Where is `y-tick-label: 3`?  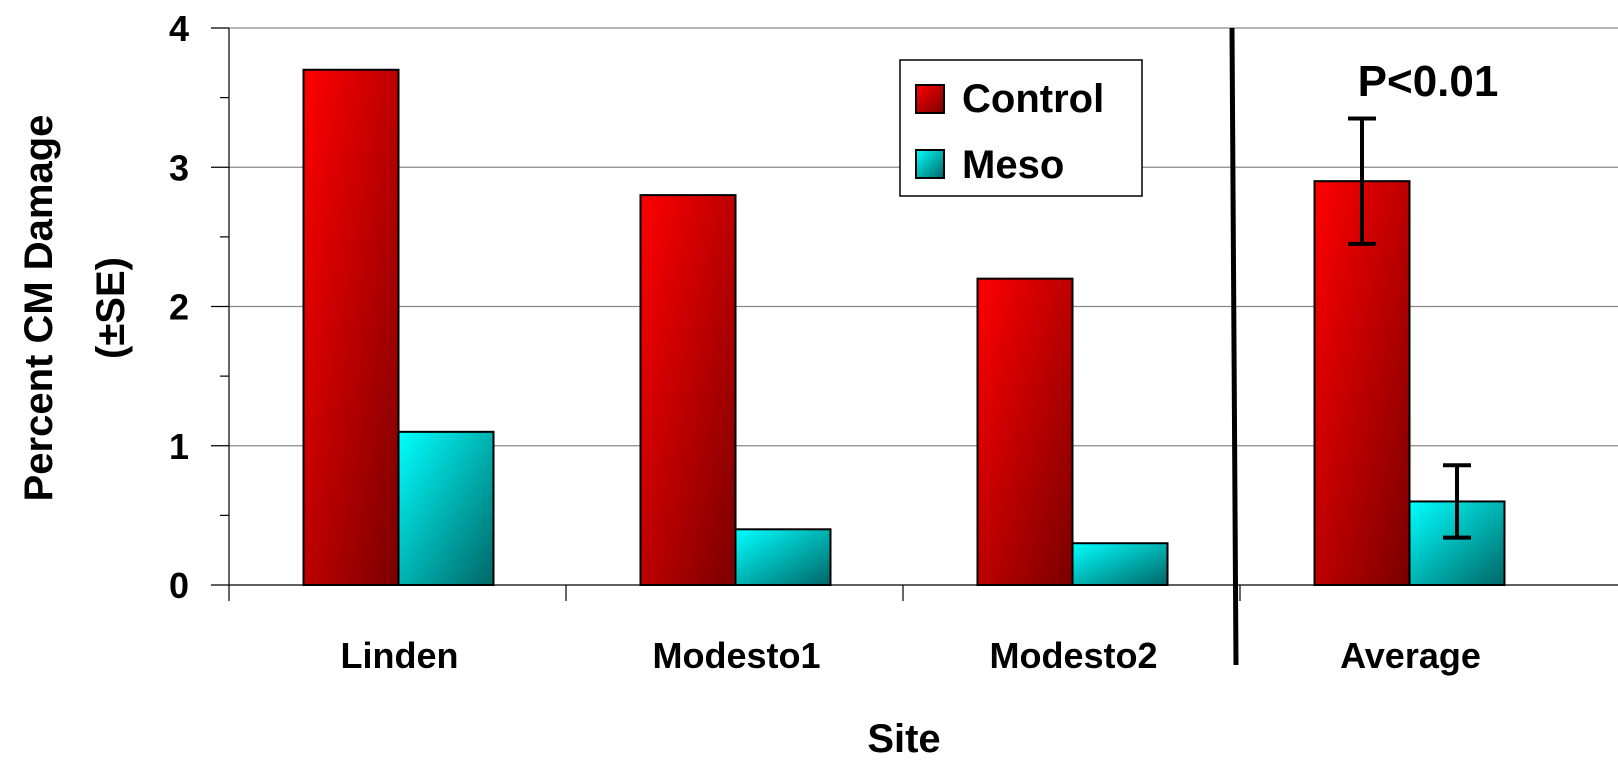
y-tick-label: 3 is located at coordinates (179, 167).